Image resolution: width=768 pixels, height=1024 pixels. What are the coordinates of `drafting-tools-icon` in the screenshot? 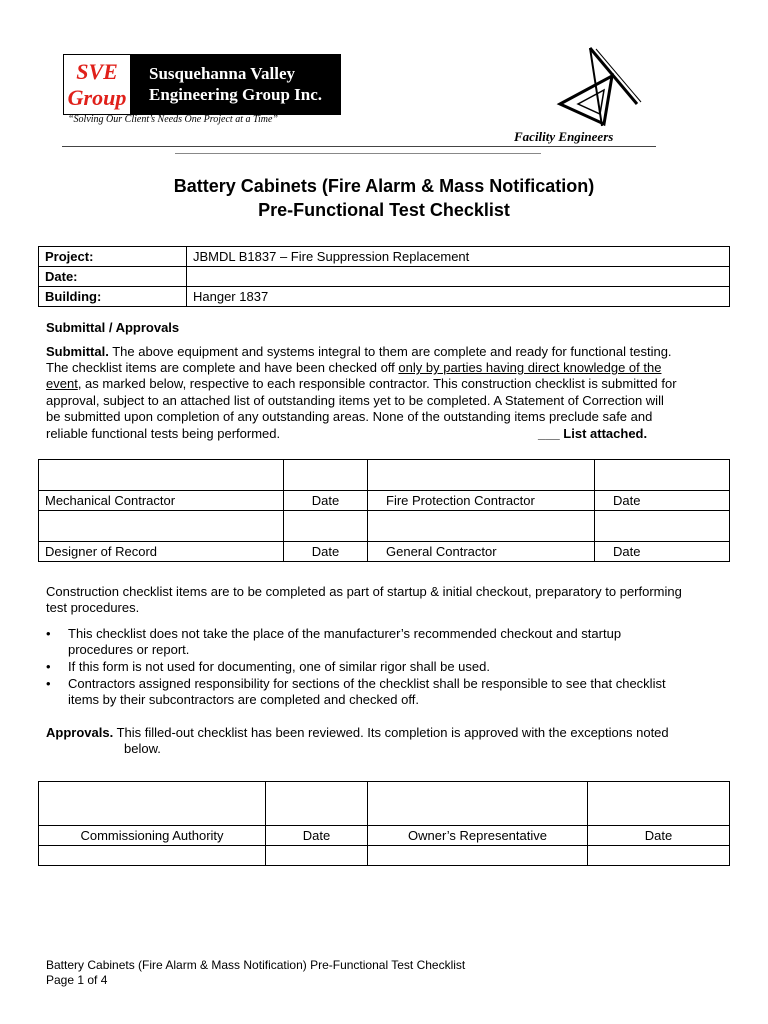 It's located at (599, 87).